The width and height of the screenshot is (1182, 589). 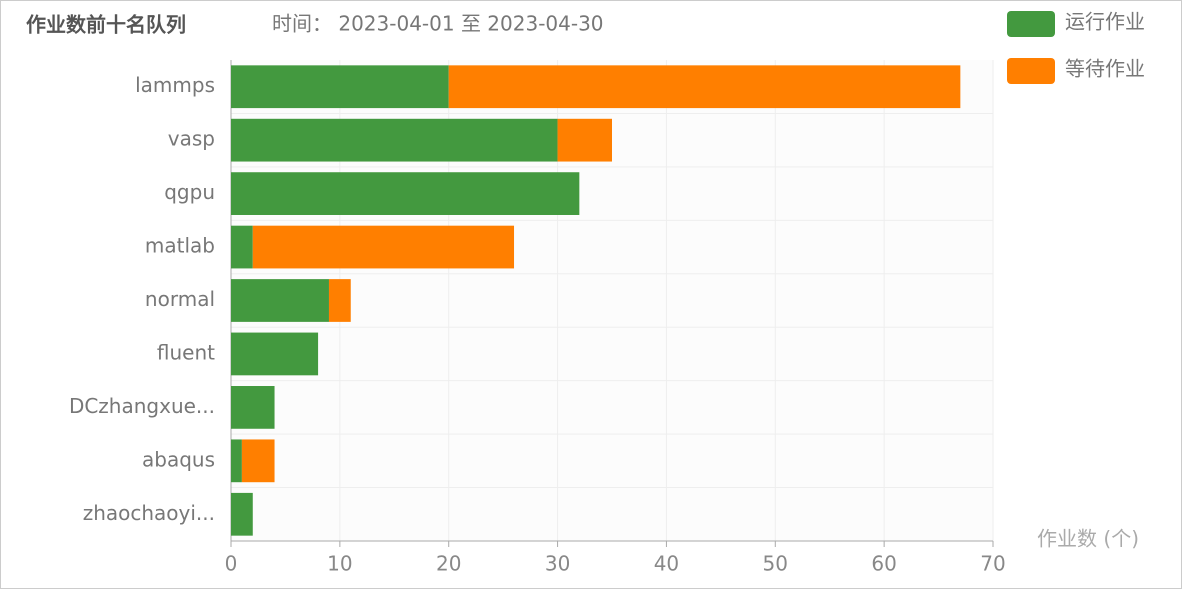 What do you see at coordinates (180, 246) in the screenshot?
I see `y-tick-label: matlab` at bounding box center [180, 246].